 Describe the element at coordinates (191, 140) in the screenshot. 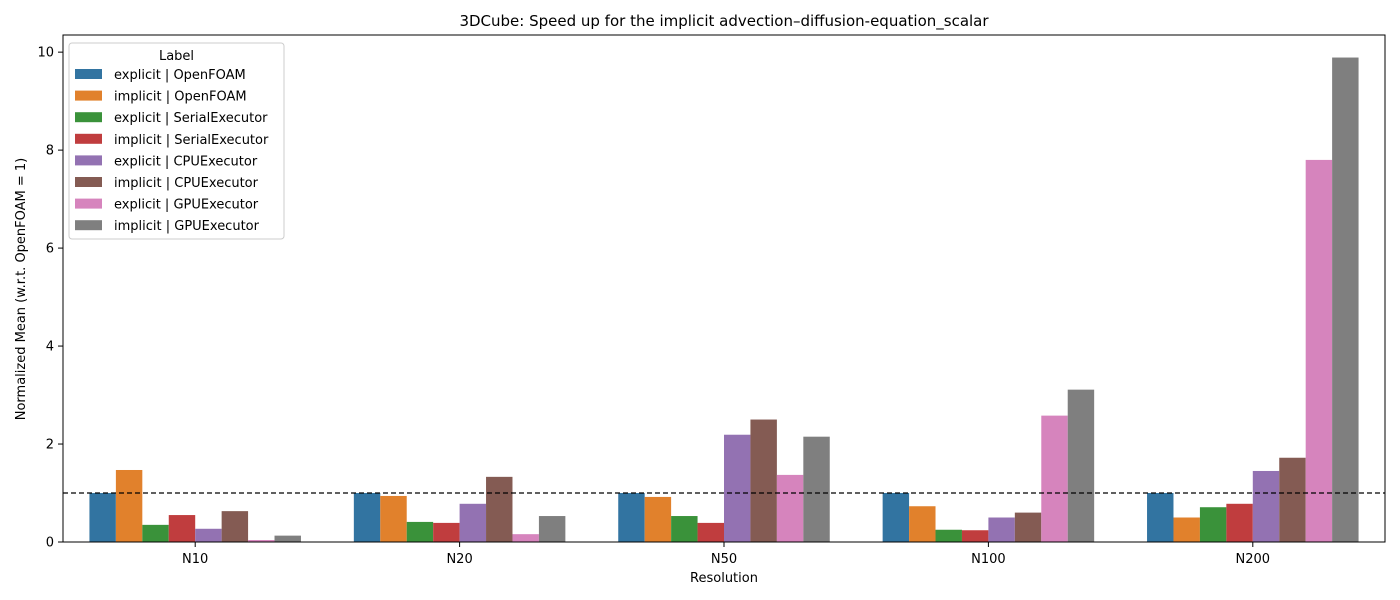

I see `legend-label: implicit | SerialExecutor` at that location.